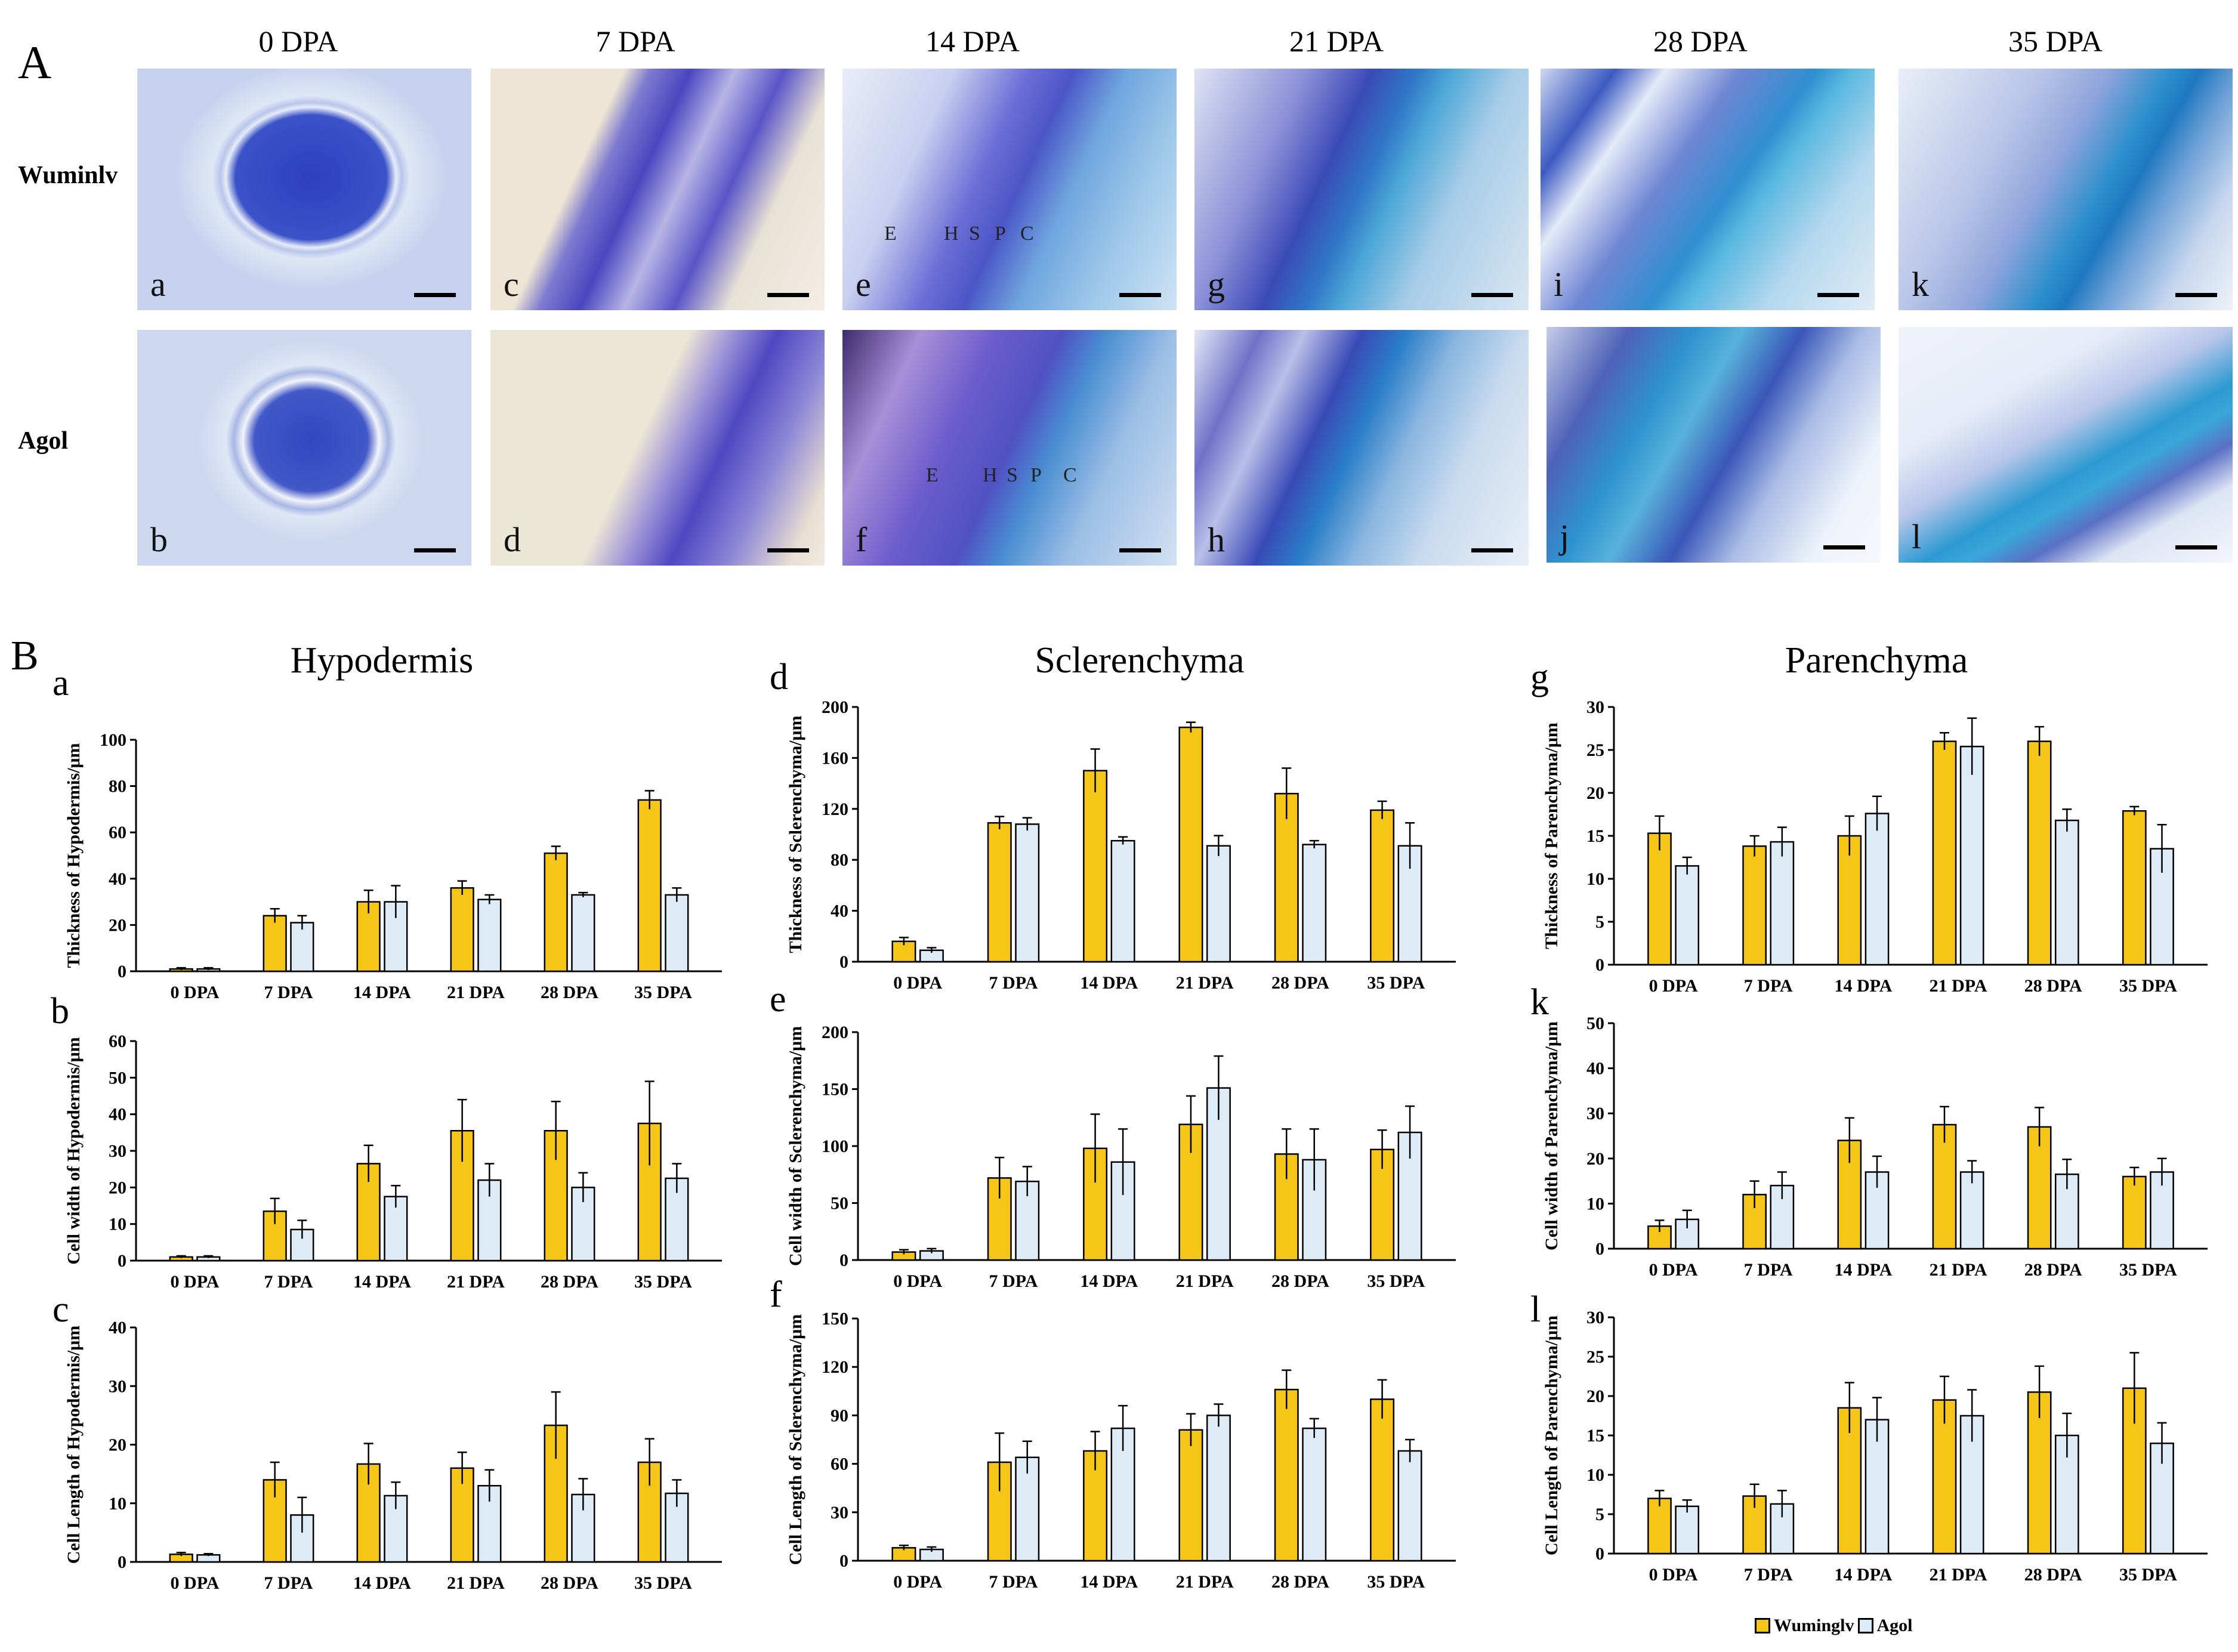 This screenshot has width=2238, height=1652. What do you see at coordinates (635, 41) in the screenshot?
I see `col-label-1: 7 DPA` at bounding box center [635, 41].